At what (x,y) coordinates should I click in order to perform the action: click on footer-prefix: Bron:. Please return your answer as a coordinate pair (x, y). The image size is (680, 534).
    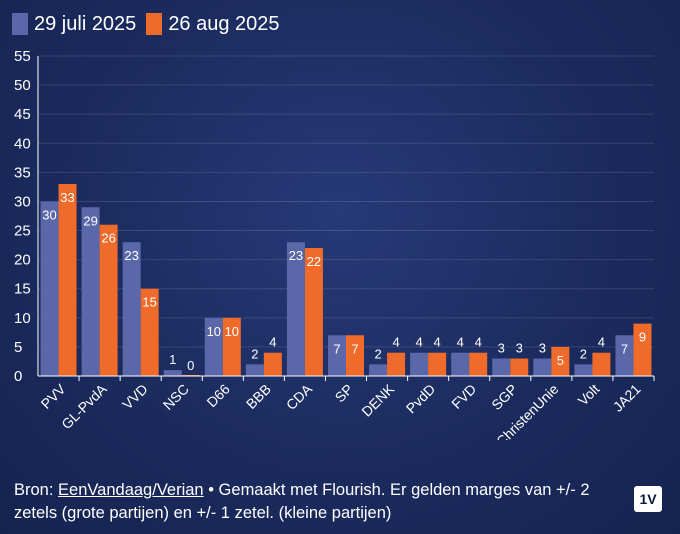
    Looking at the image, I should click on (36, 490).